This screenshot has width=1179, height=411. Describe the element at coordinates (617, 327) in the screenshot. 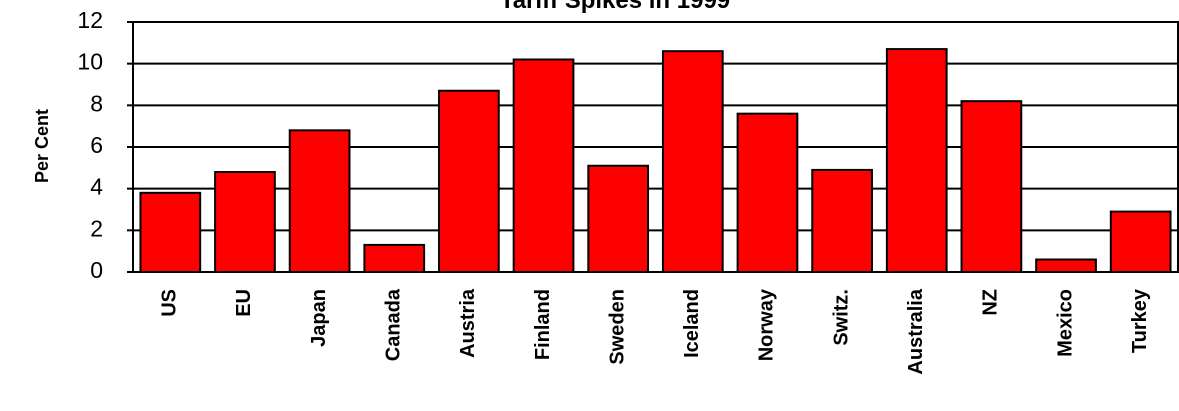

I see `x-tick-label: Sweden` at that location.